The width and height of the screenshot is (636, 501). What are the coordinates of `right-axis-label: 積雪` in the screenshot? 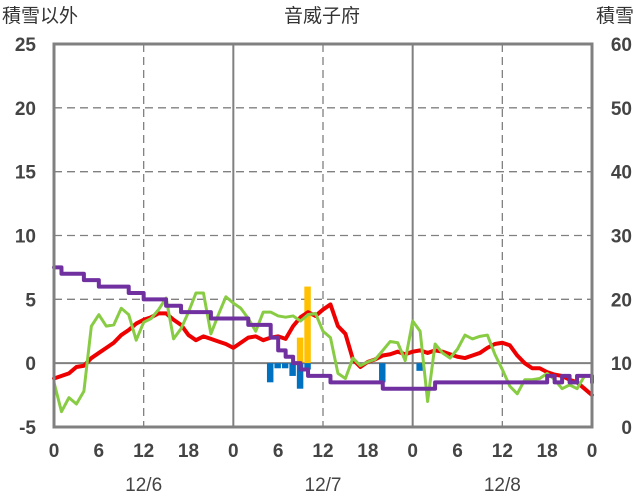 It's located at (615, 16).